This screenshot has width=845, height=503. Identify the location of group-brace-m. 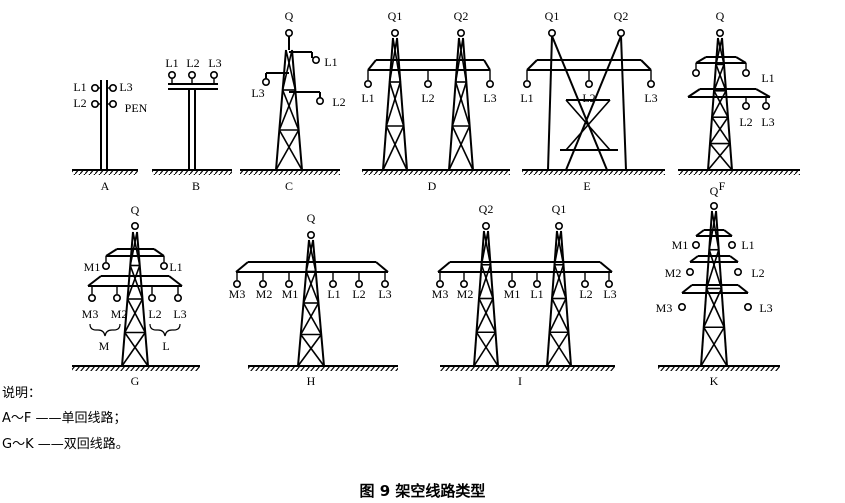
(105, 330).